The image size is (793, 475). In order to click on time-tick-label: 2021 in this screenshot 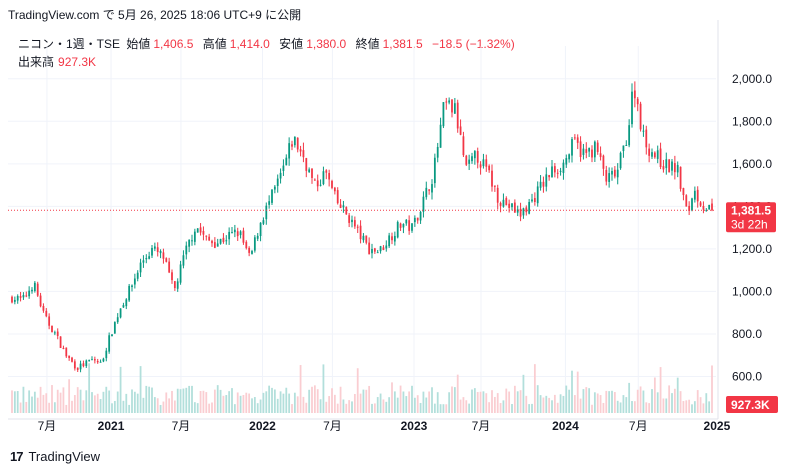, I will do `click(111, 426)`.